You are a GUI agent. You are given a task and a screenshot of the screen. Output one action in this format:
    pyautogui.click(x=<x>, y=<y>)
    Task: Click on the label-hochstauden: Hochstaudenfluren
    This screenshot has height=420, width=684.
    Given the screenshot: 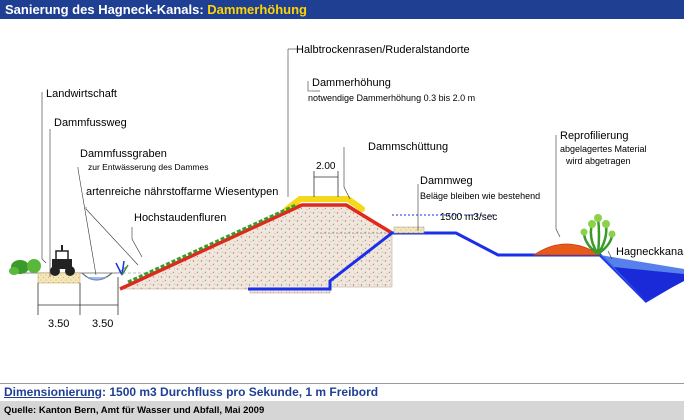 What is the action you would take?
    pyautogui.click(x=180, y=218)
    